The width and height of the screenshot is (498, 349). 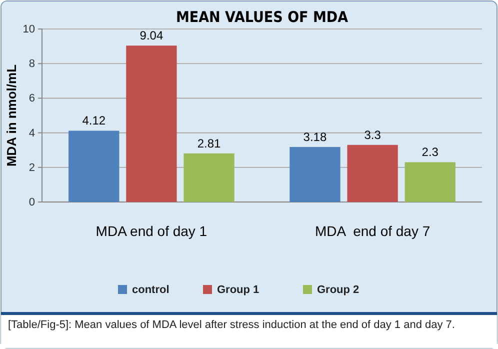 What do you see at coordinates (28, 30) in the screenshot?
I see `y-tick-label: 10` at bounding box center [28, 30].